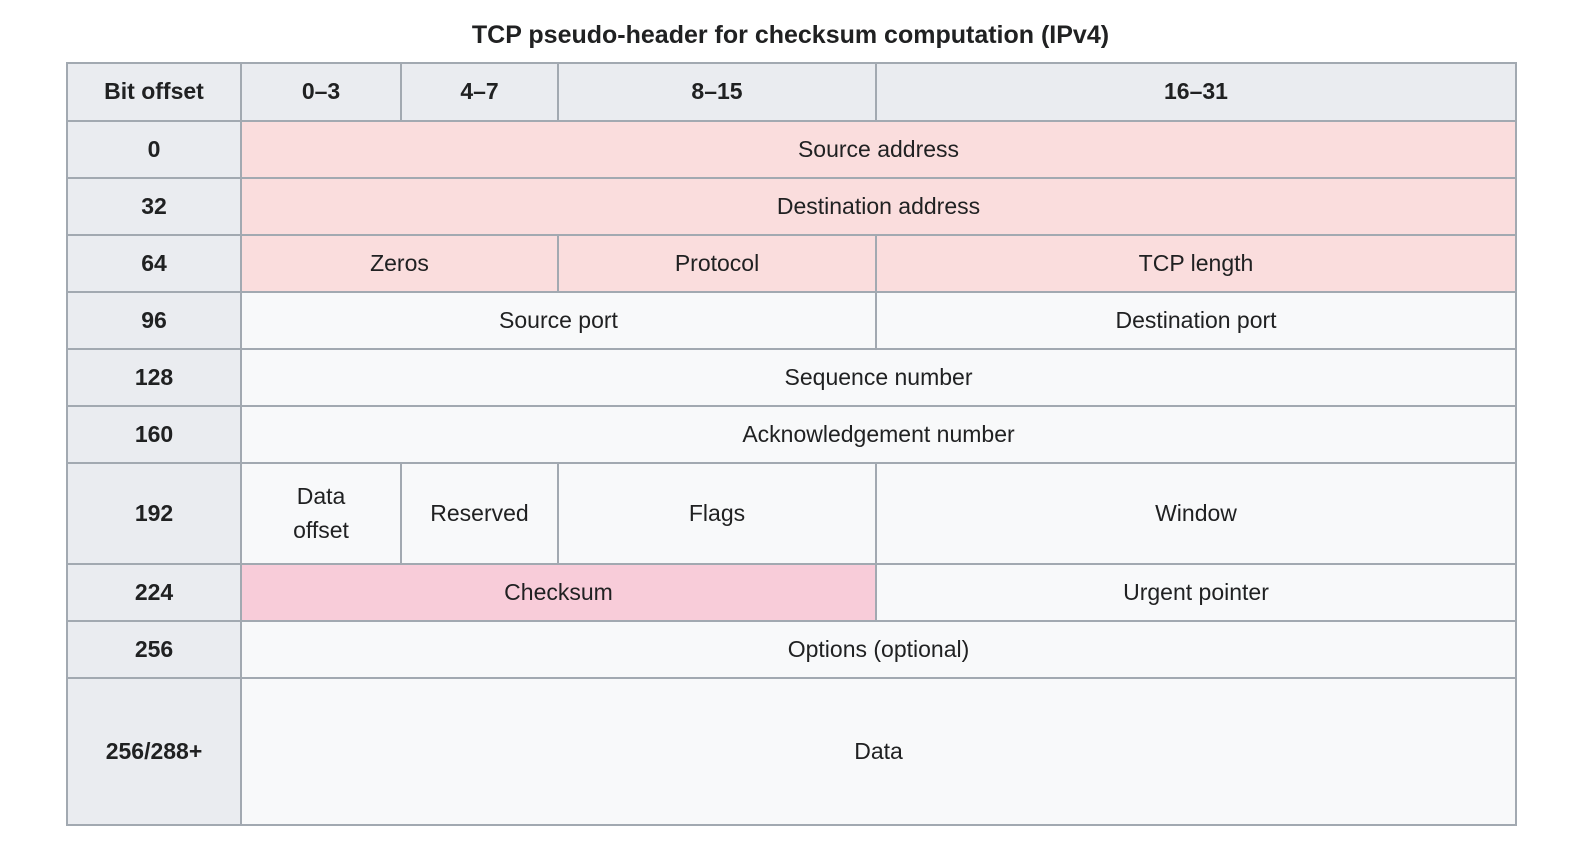 This screenshot has width=1570, height=842. What do you see at coordinates (717, 513) in the screenshot?
I see `field-cell-flags: Flags` at bounding box center [717, 513].